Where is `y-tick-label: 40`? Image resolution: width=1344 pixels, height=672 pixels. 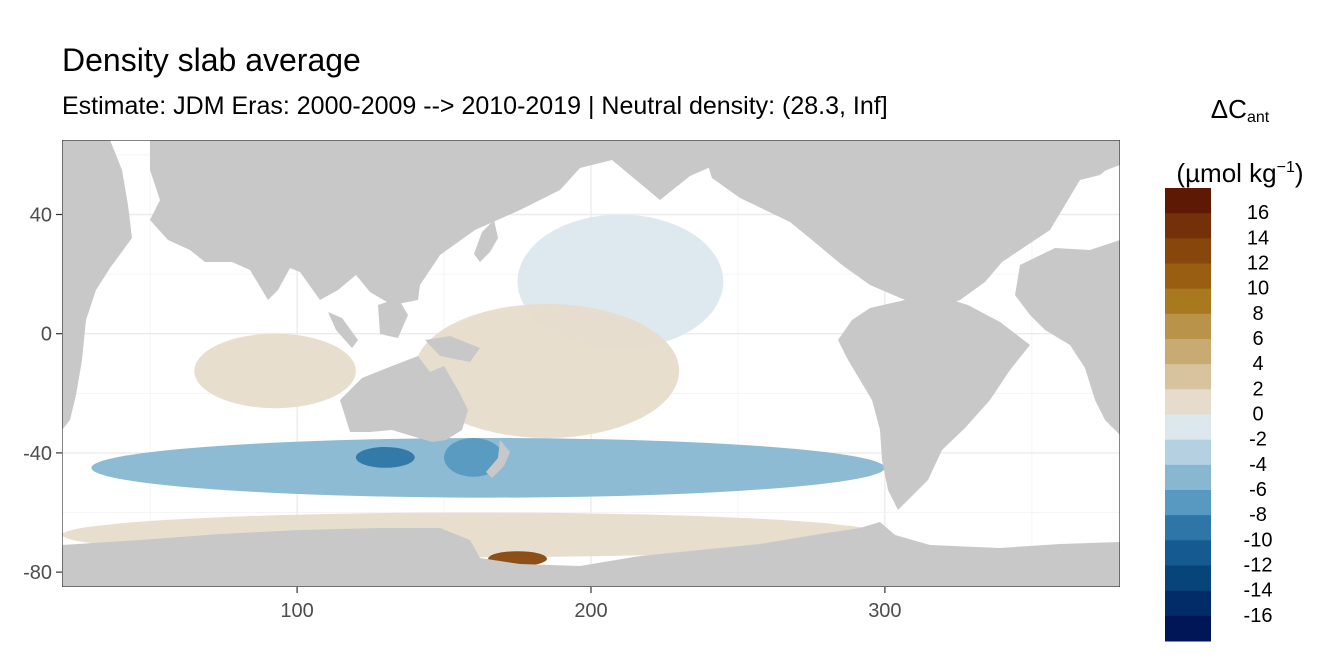
y-tick-label: 40 is located at coordinates (41, 216).